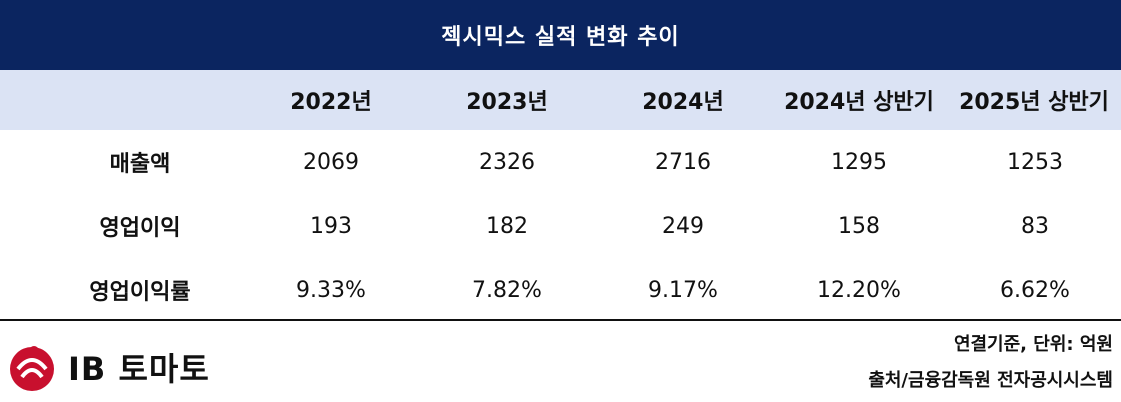  Describe the element at coordinates (331, 162) in the screenshot. I see `table-cell: 2069` at that location.